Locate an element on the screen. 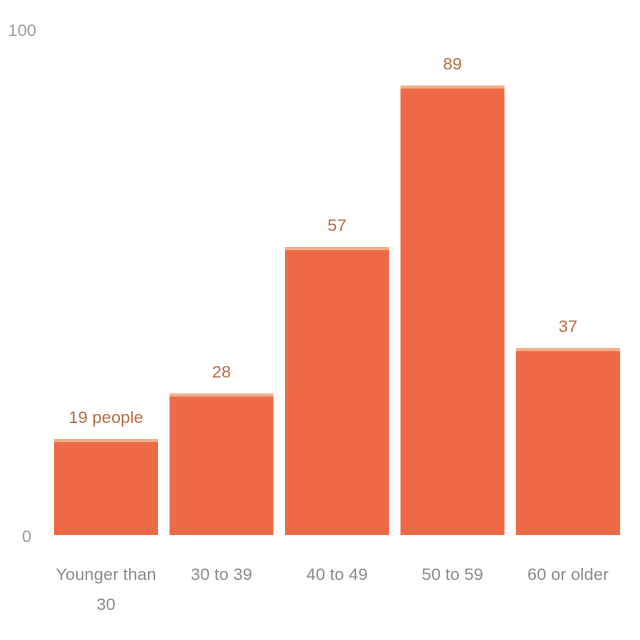  data-label-1: 19 people is located at coordinates (106, 417).